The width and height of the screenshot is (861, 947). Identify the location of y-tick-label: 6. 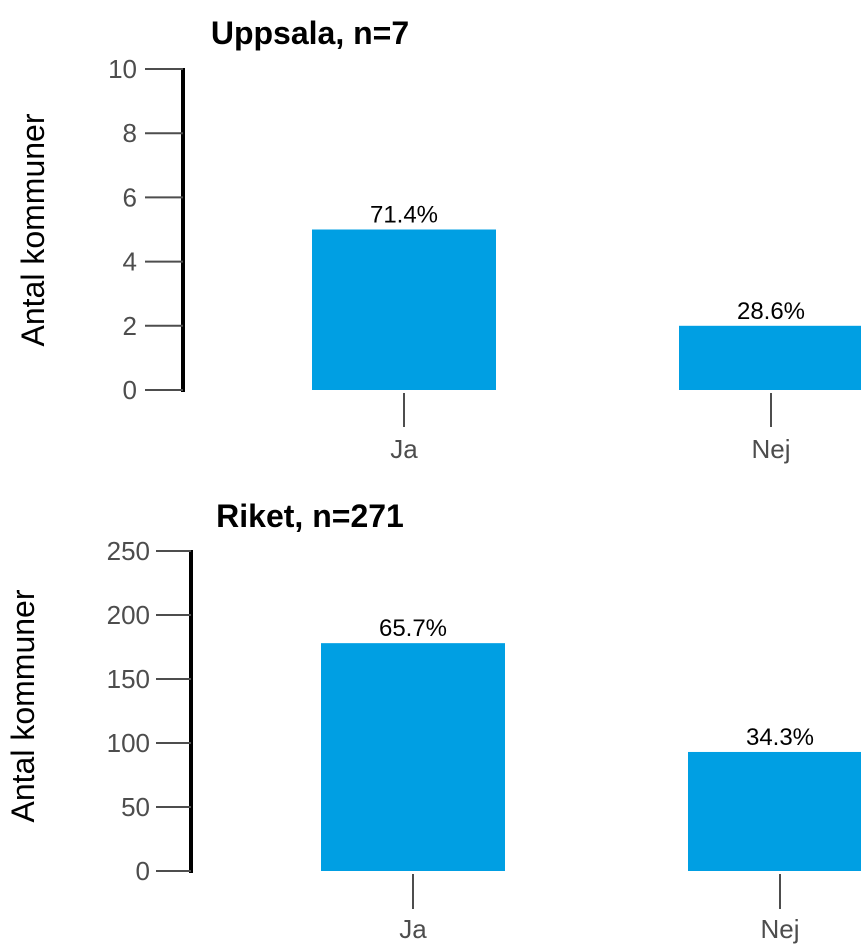
(130, 197).